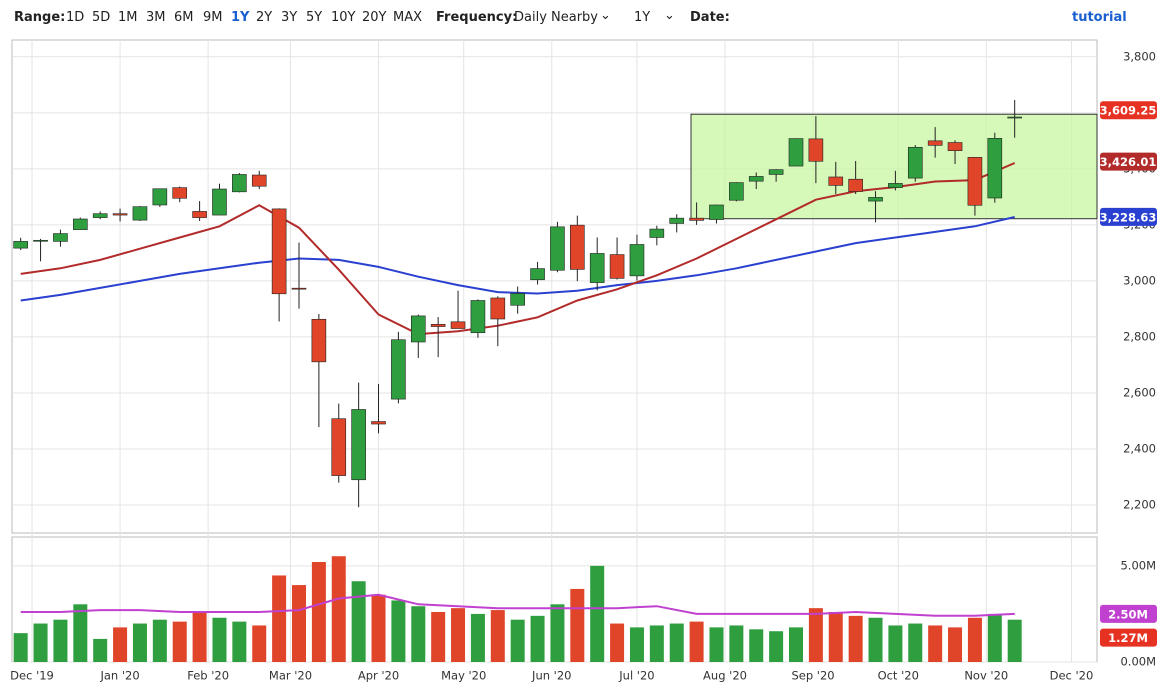 The height and width of the screenshot is (690, 1159). What do you see at coordinates (40, 17) in the screenshot?
I see `range-label: Range:` at bounding box center [40, 17].